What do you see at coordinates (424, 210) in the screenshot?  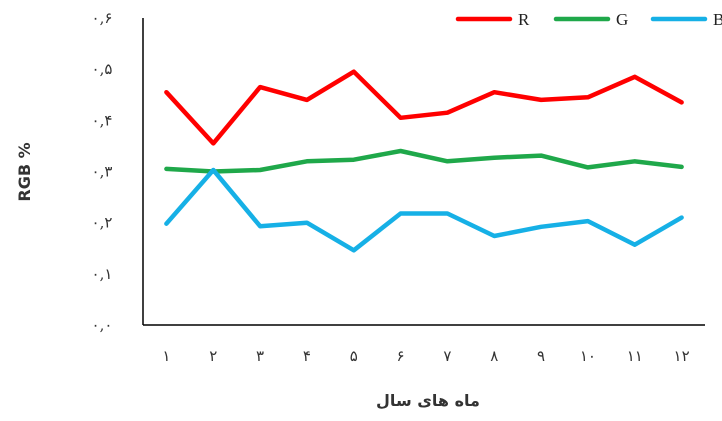 I see `series-line-b` at bounding box center [424, 210].